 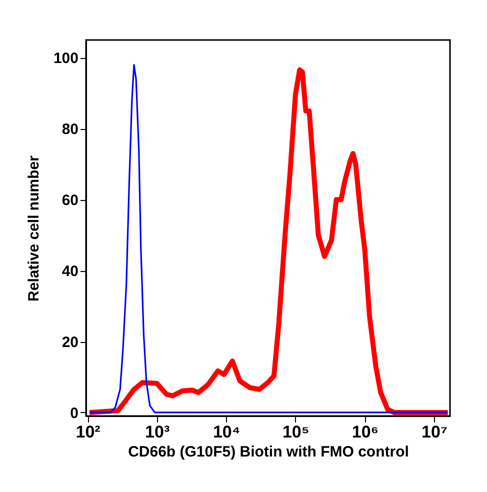 What do you see at coordinates (70, 201) in the screenshot?
I see `y-tick-label: 60` at bounding box center [70, 201].